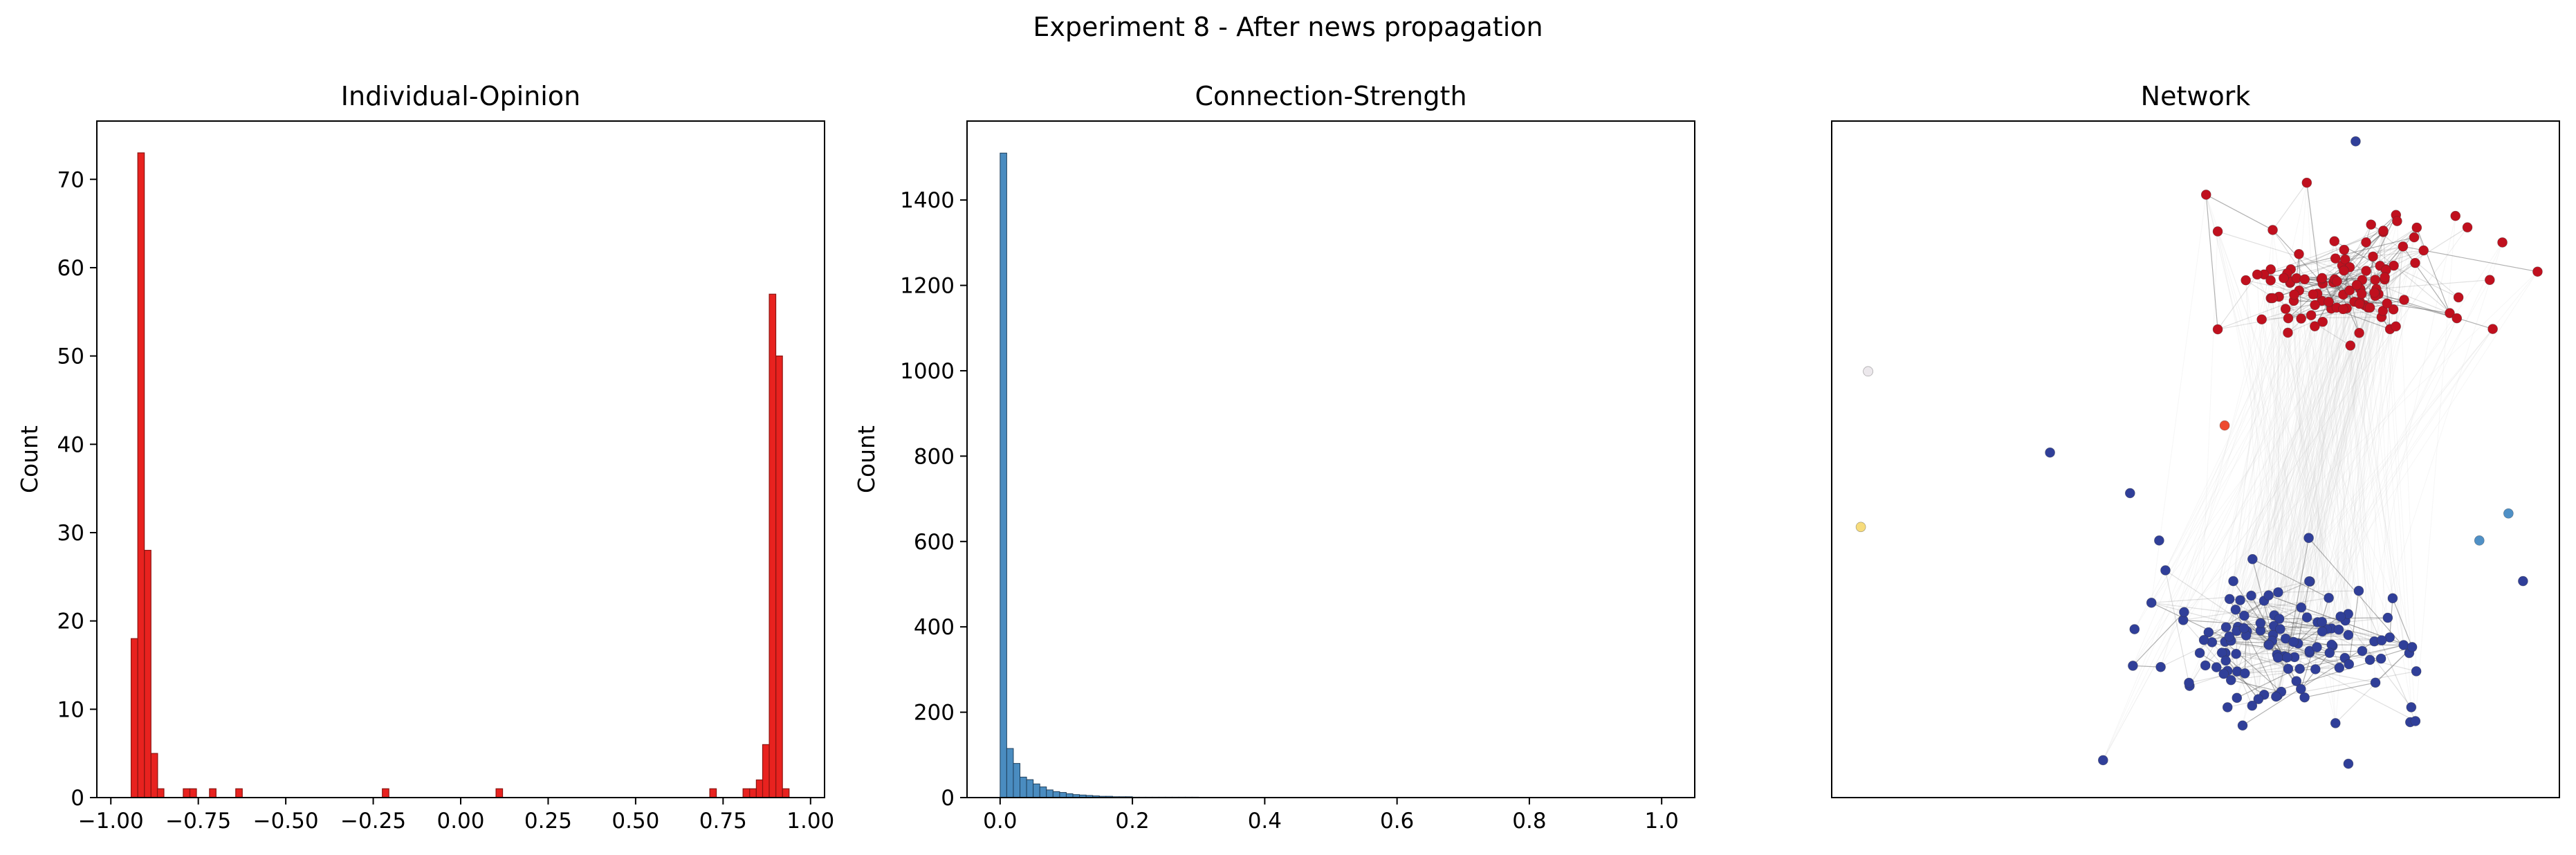 The width and height of the screenshot is (2576, 855). Describe the element at coordinates (460, 96) in the screenshot. I see `opinion-title: Individual-Opinion` at that location.